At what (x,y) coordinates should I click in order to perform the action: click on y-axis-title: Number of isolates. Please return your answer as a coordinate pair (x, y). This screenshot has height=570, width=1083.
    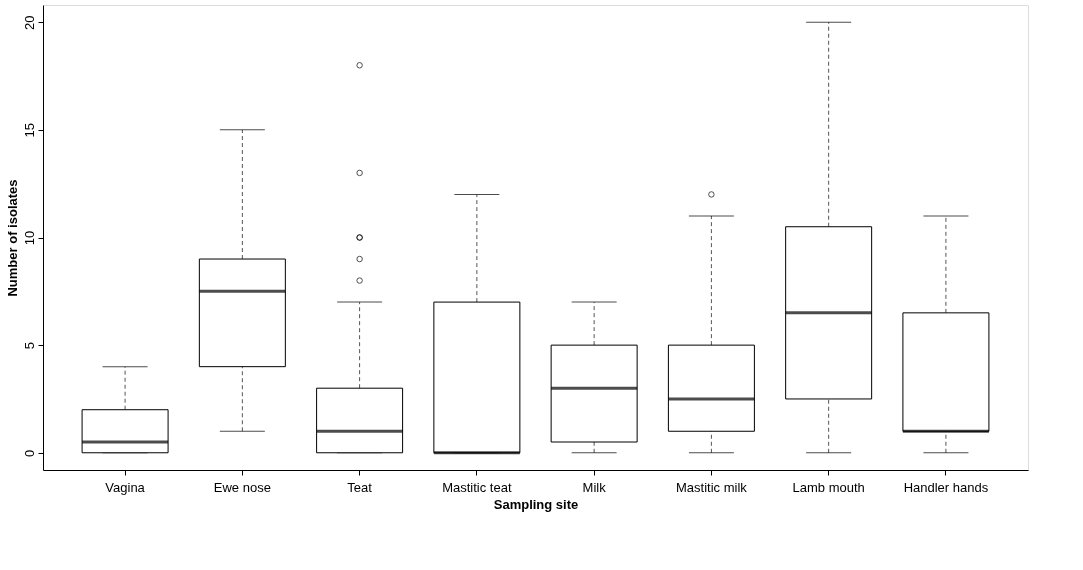
    Looking at the image, I should click on (12, 238).